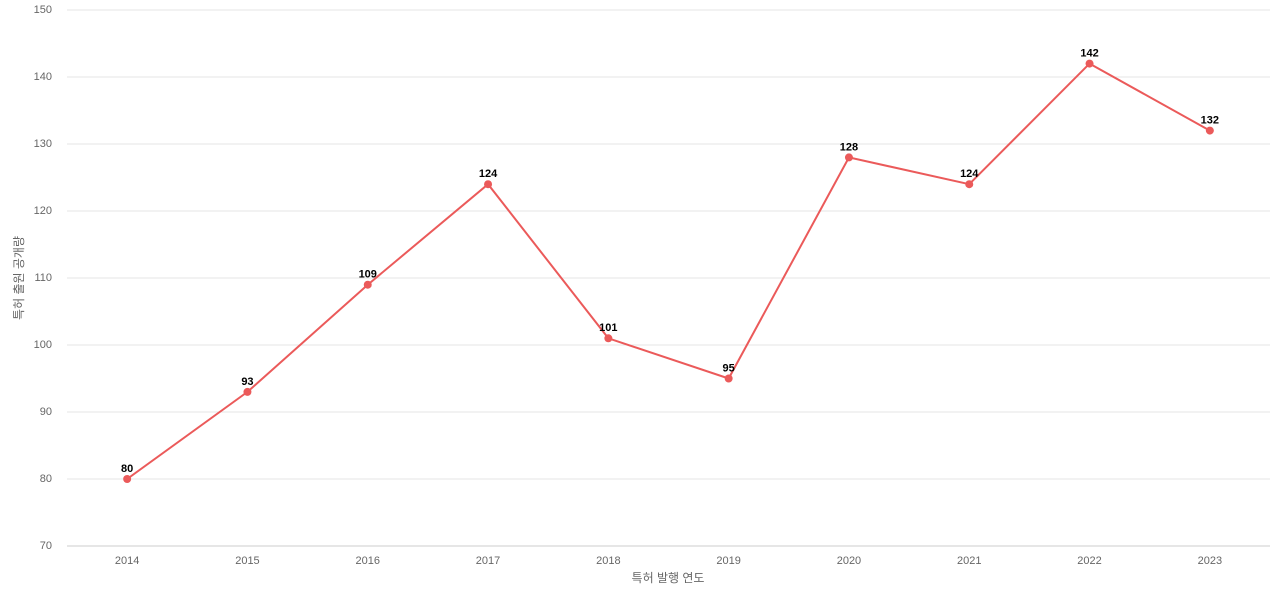 The height and width of the screenshot is (600, 1280). What do you see at coordinates (46, 412) in the screenshot?
I see `y-tick-label: 90` at bounding box center [46, 412].